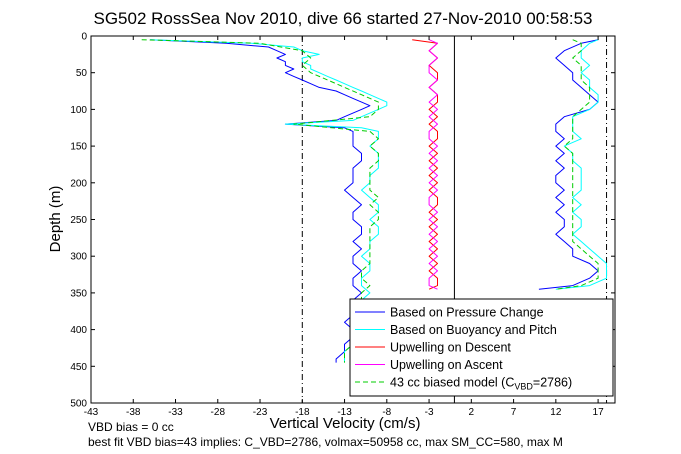 The image size is (681, 454). Describe the element at coordinates (481, 384) in the screenshot. I see `legend-label-4: 43 cc biased model (CVBD=2786)` at that location.